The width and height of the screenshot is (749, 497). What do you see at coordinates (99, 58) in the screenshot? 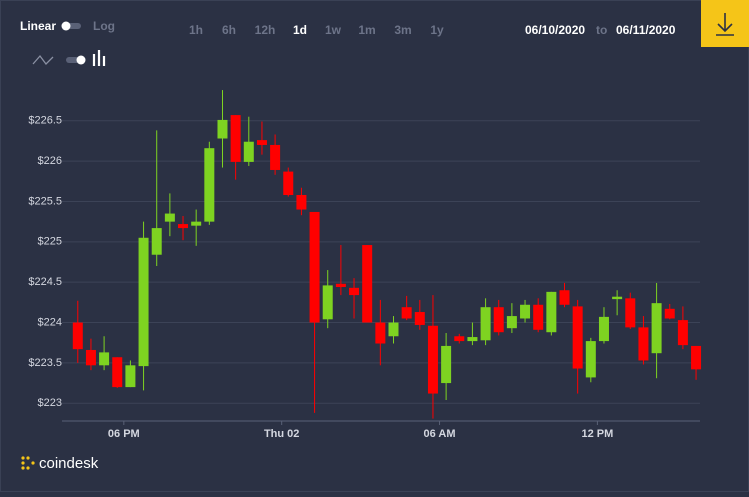
I see `candle-mode-icon` at bounding box center [99, 58].